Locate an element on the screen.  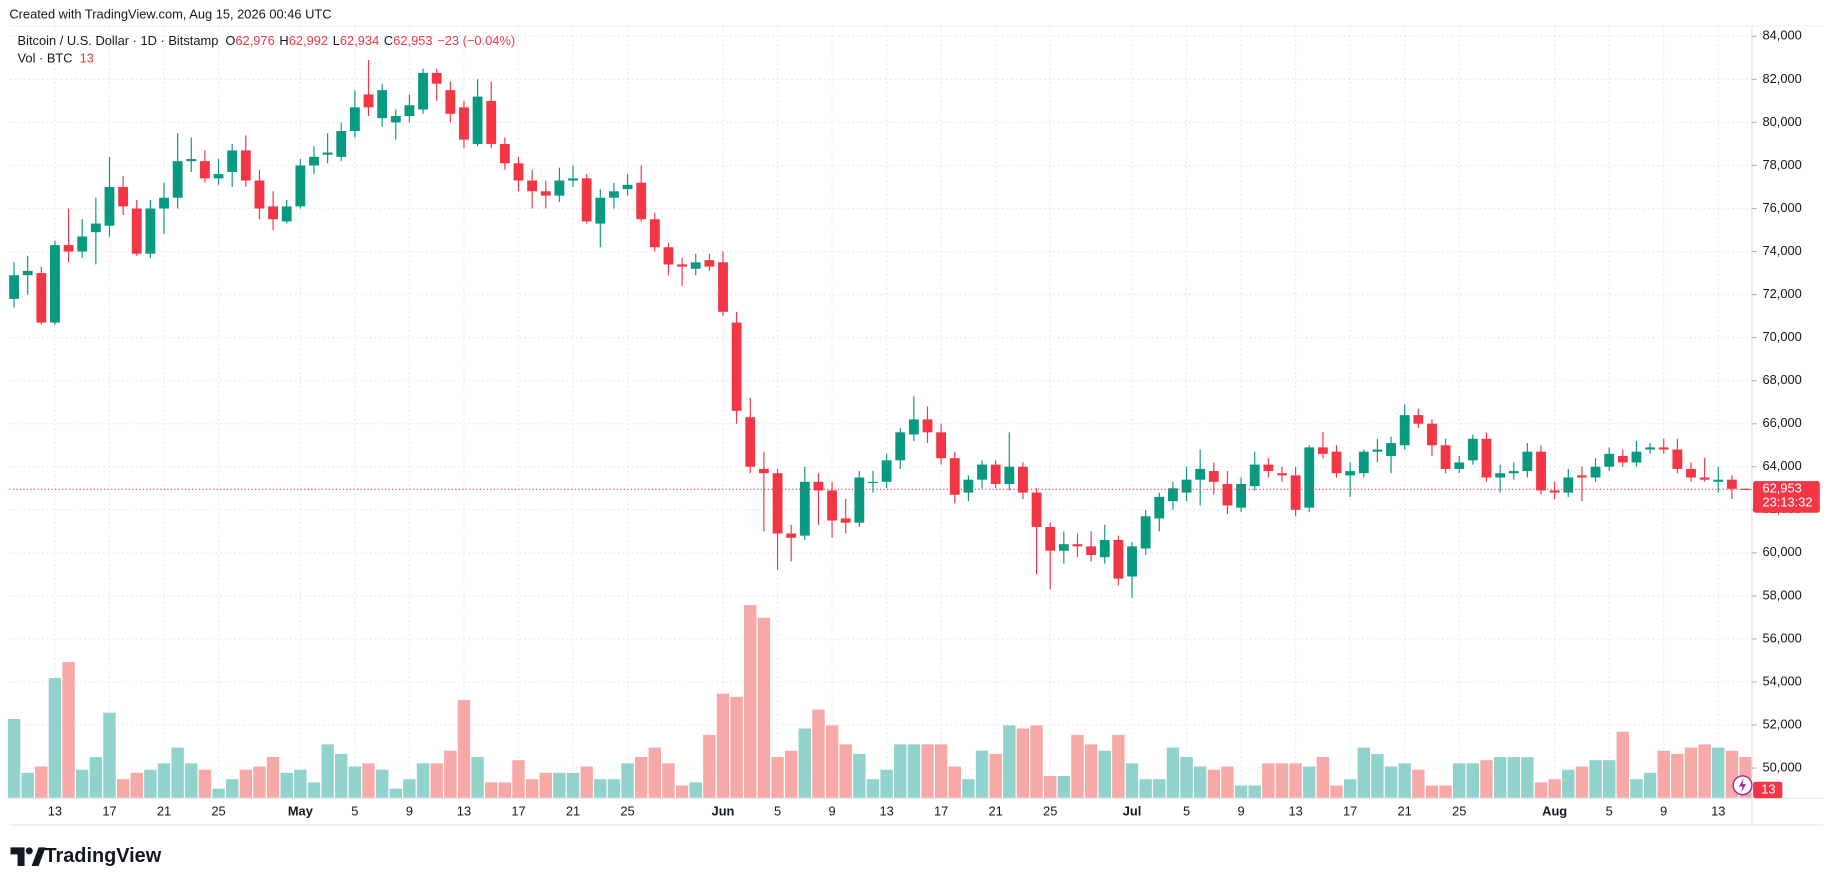
y-tick-label: 68,000 is located at coordinates (1781, 379).